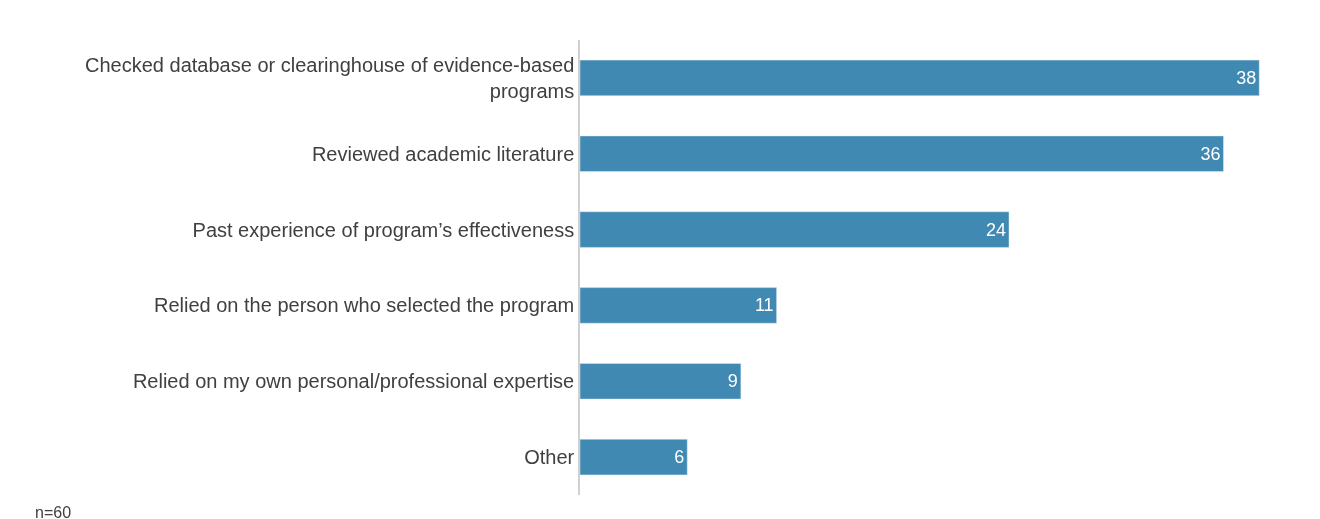  I want to click on data-label: 9, so click(732, 381).